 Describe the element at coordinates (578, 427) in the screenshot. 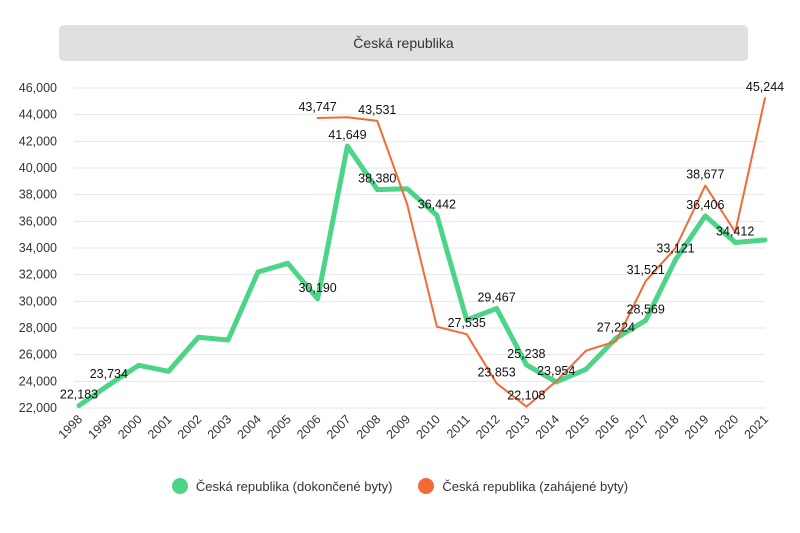

I see `x-tick-label: 2015` at that location.